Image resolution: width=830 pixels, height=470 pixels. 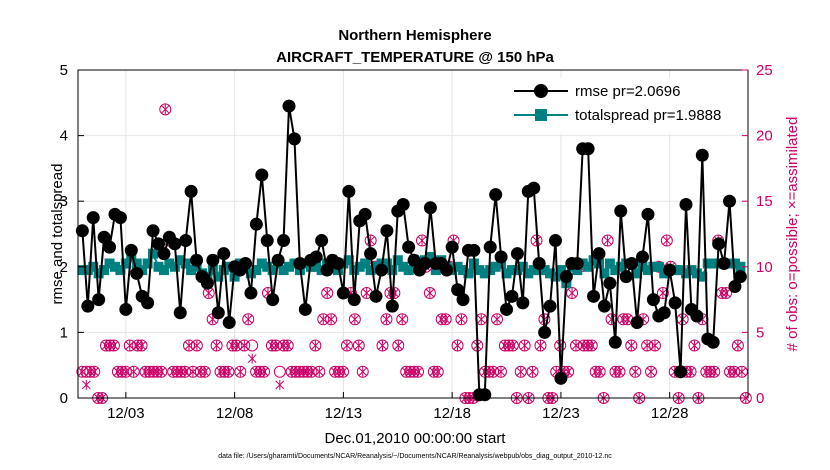 What do you see at coordinates (626, 106) in the screenshot?
I see `legend-box` at bounding box center [626, 106].